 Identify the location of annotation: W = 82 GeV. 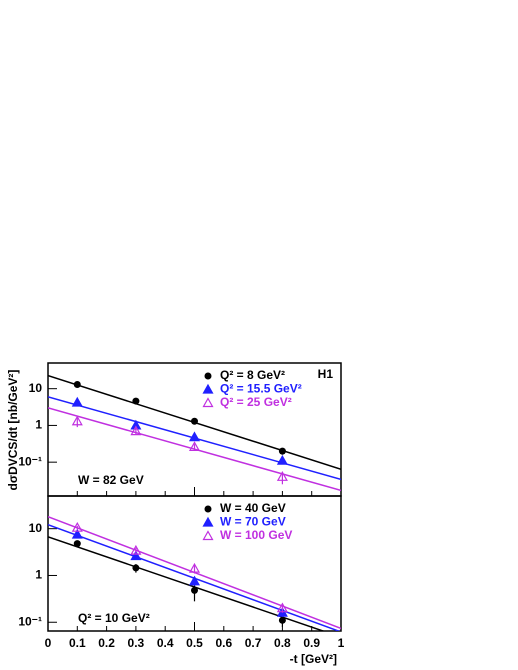
(111, 480).